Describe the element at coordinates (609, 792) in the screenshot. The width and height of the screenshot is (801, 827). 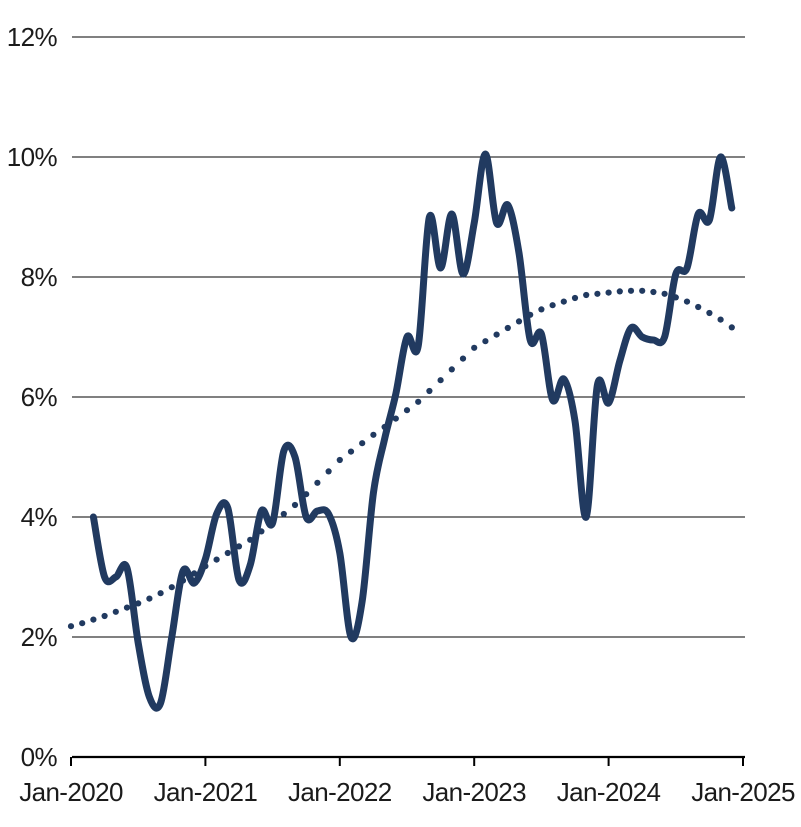
I see `x-axis-tick-label: Jan-2024` at that location.